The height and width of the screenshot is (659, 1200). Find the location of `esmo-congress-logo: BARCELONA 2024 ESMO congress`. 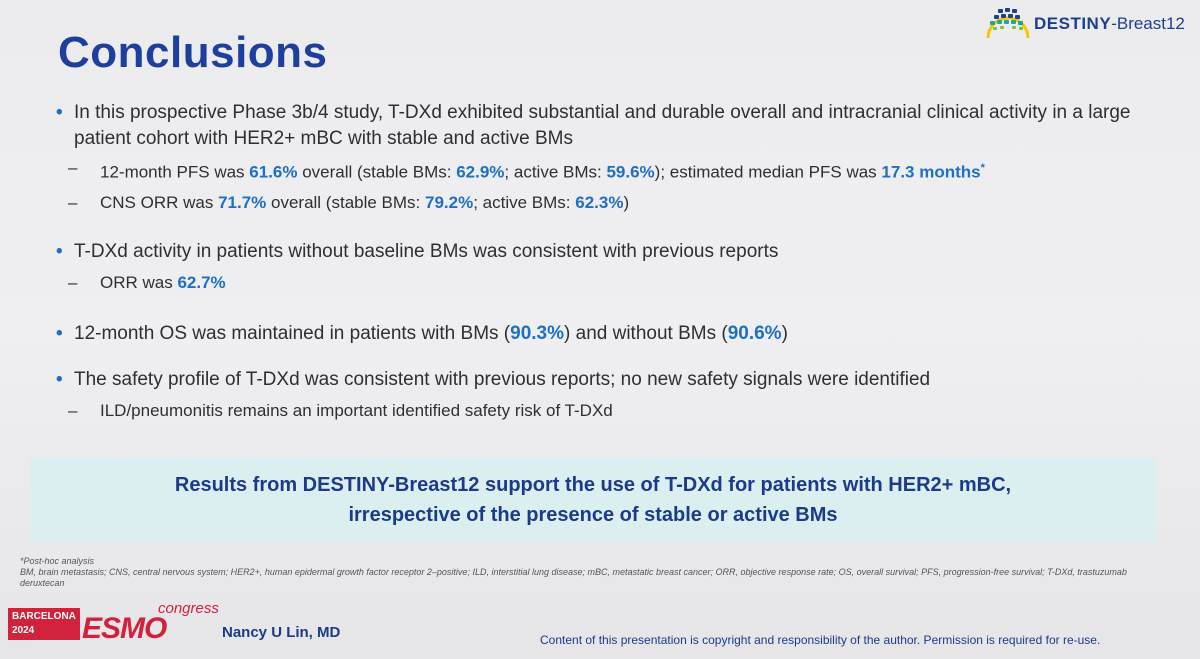

esmo-congress-logo: BARCELONA 2024 ESMO congress is located at coordinates (113, 626).